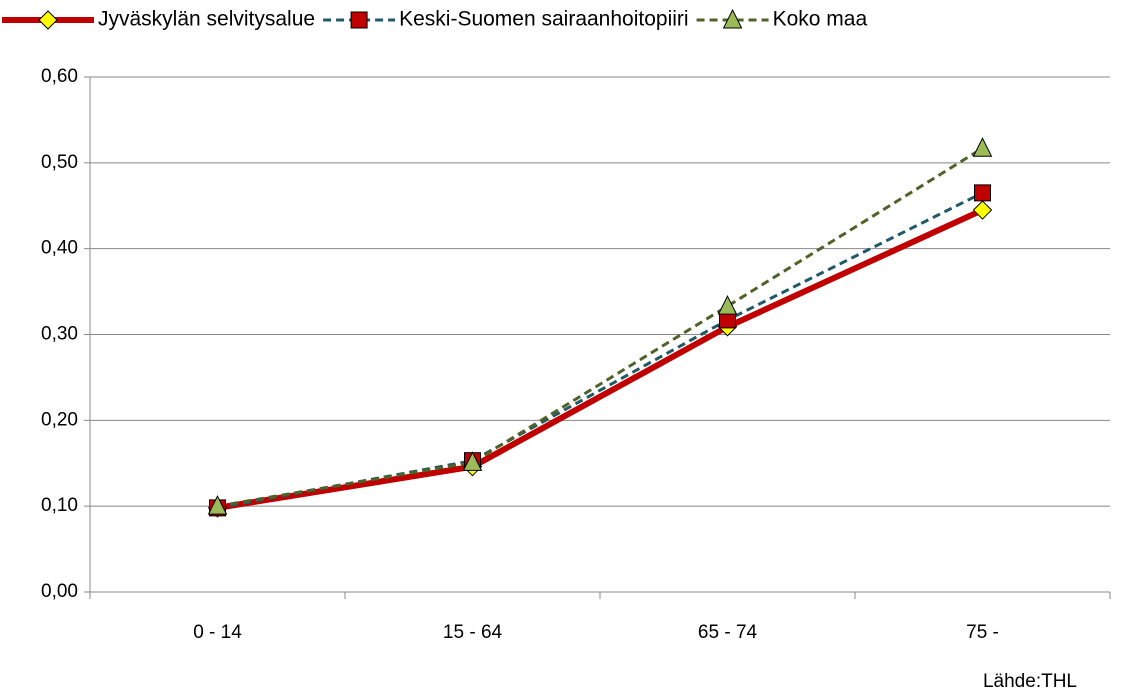  Describe the element at coordinates (473, 632) in the screenshot. I see `x-tick-label: 15 - 64` at that location.